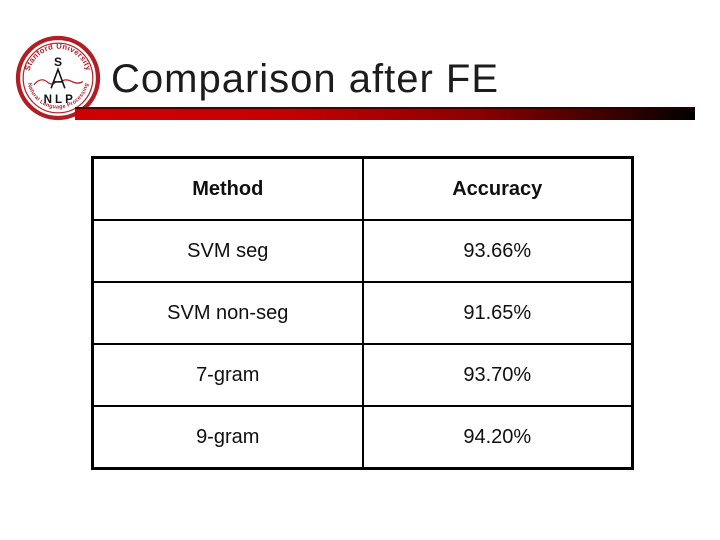  I want to click on accuracy-cell: 93.70%, so click(497, 375).